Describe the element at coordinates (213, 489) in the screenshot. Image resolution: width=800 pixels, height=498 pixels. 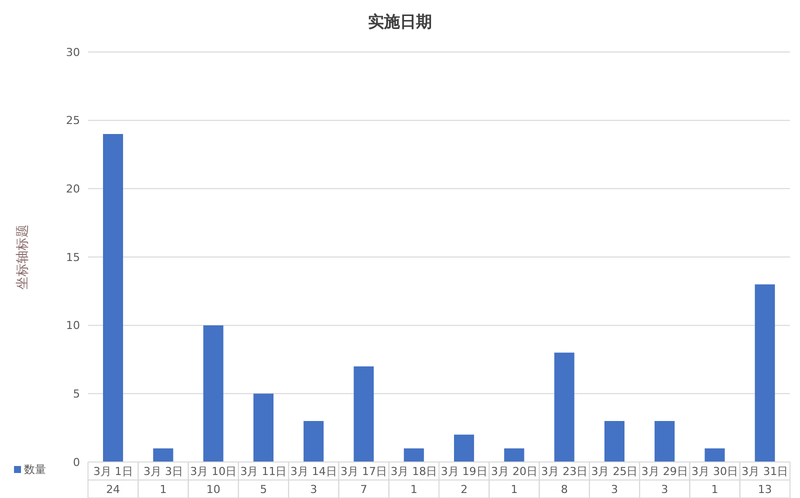
I see `data-label: 10` at that location.